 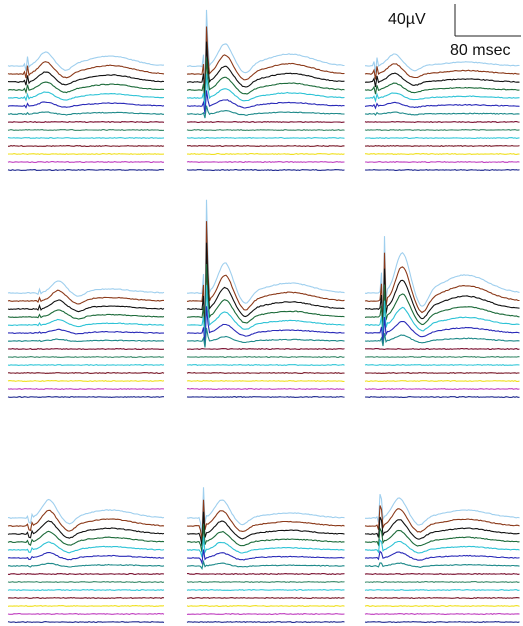 I want to click on amplitude-label: 40µV, so click(x=407, y=19).